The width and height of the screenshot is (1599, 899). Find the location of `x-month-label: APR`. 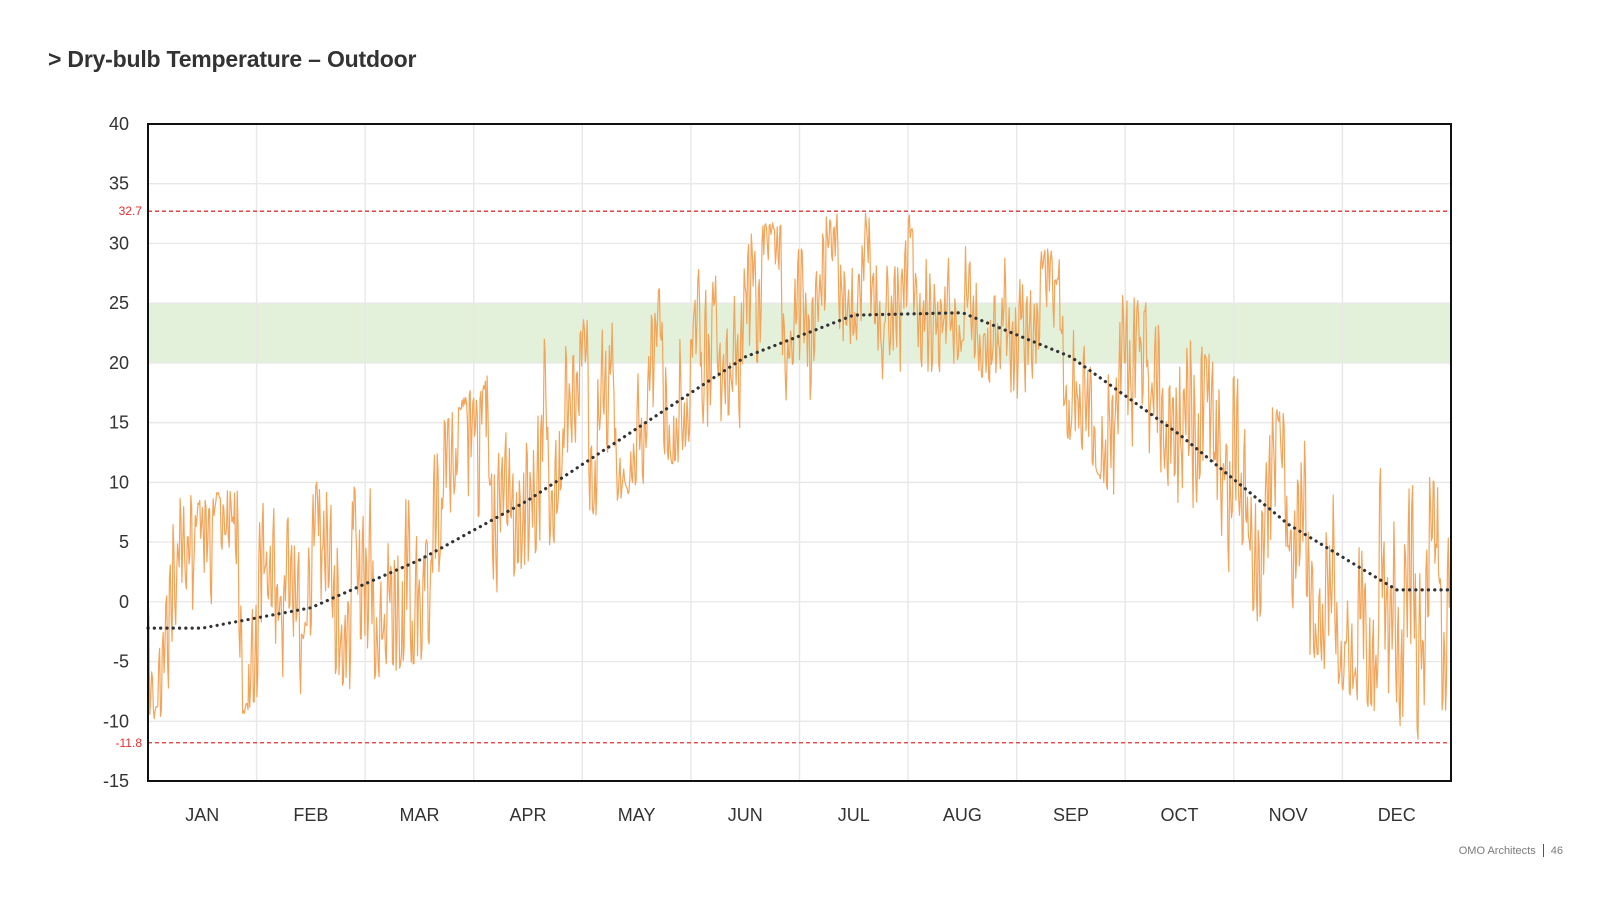

x-month-label: APR is located at coordinates (528, 815).